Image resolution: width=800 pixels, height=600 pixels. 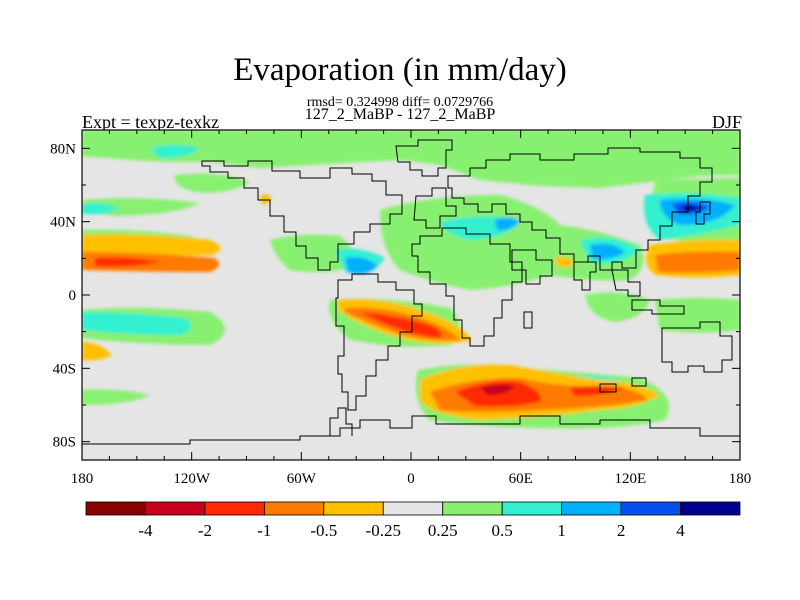 I want to click on field-satl-red, so click(x=401, y=325).